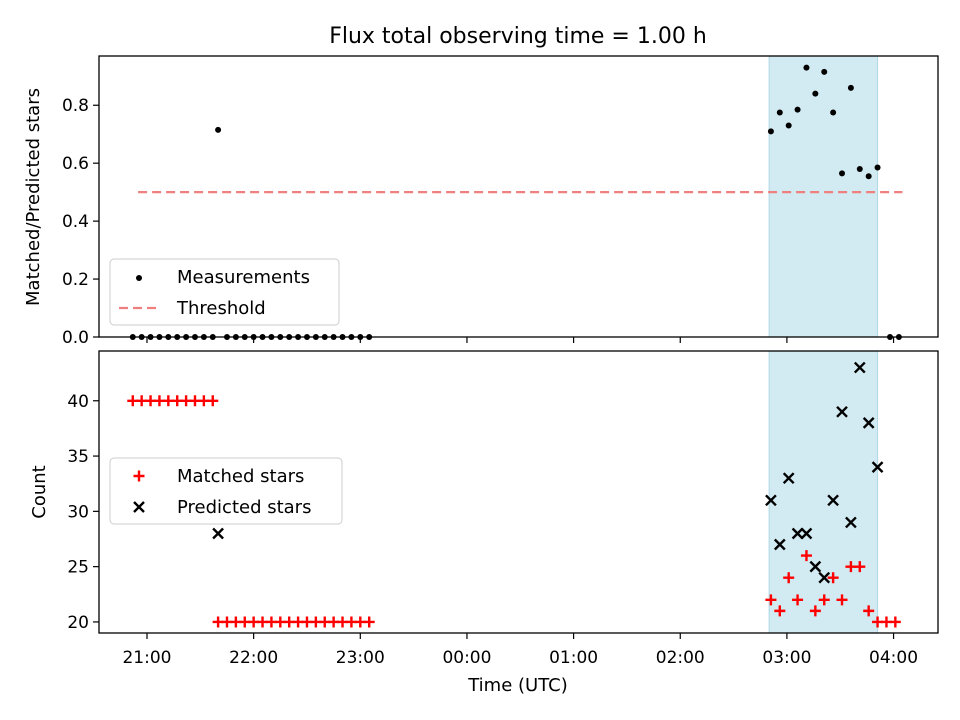 Image resolution: width=960 pixels, height=720 pixels. Describe the element at coordinates (39, 491) in the screenshot. I see `bottom-y-axis-label: Count` at that location.